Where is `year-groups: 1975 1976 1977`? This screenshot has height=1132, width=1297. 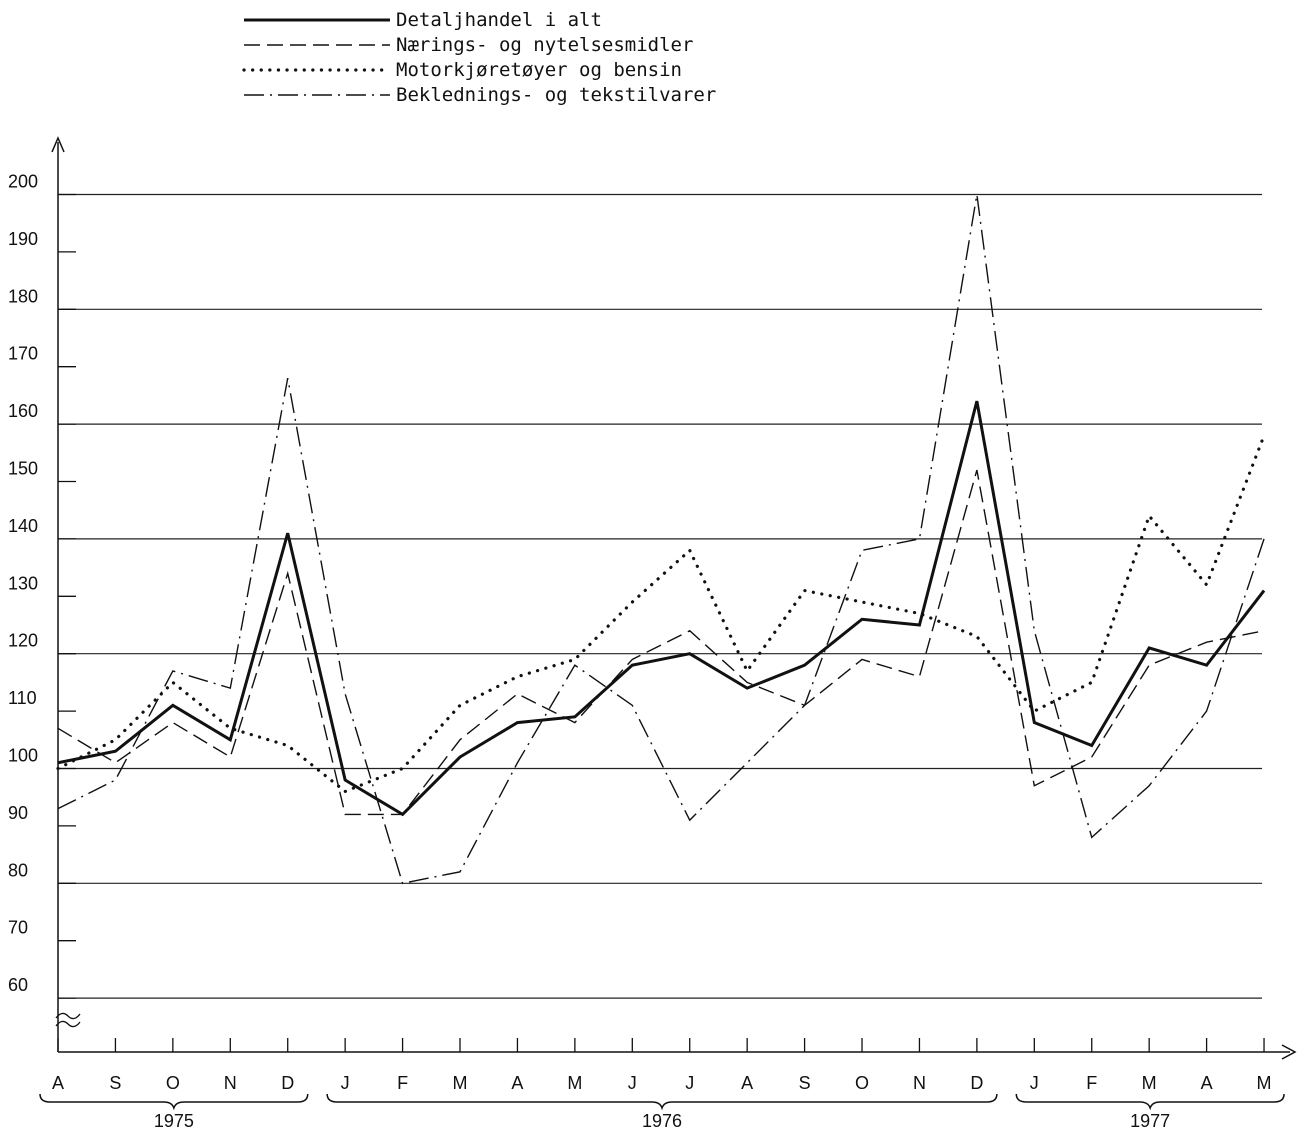 year-groups: 1975 1976 1977 is located at coordinates (662, 1112).